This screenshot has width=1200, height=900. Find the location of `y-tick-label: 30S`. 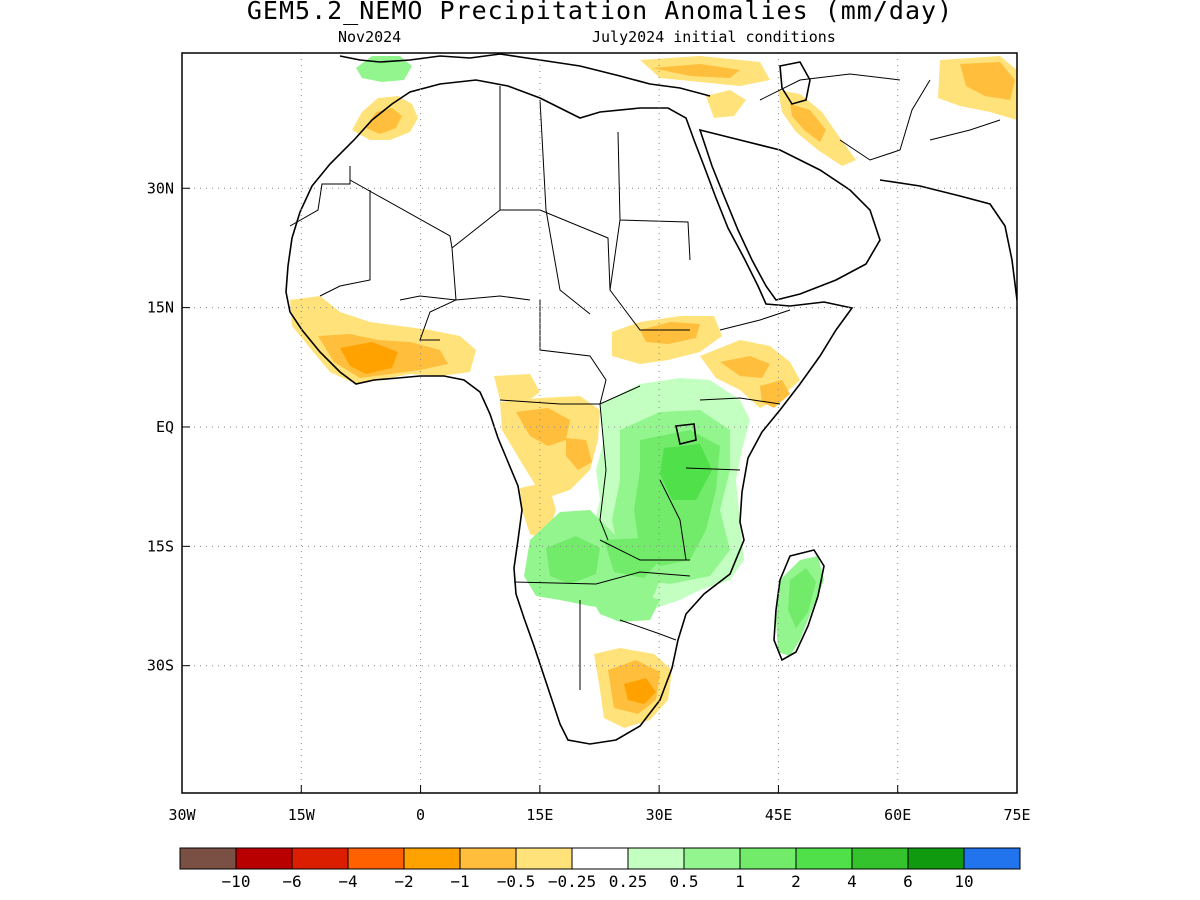

y-tick-label: 30S is located at coordinates (160, 666).